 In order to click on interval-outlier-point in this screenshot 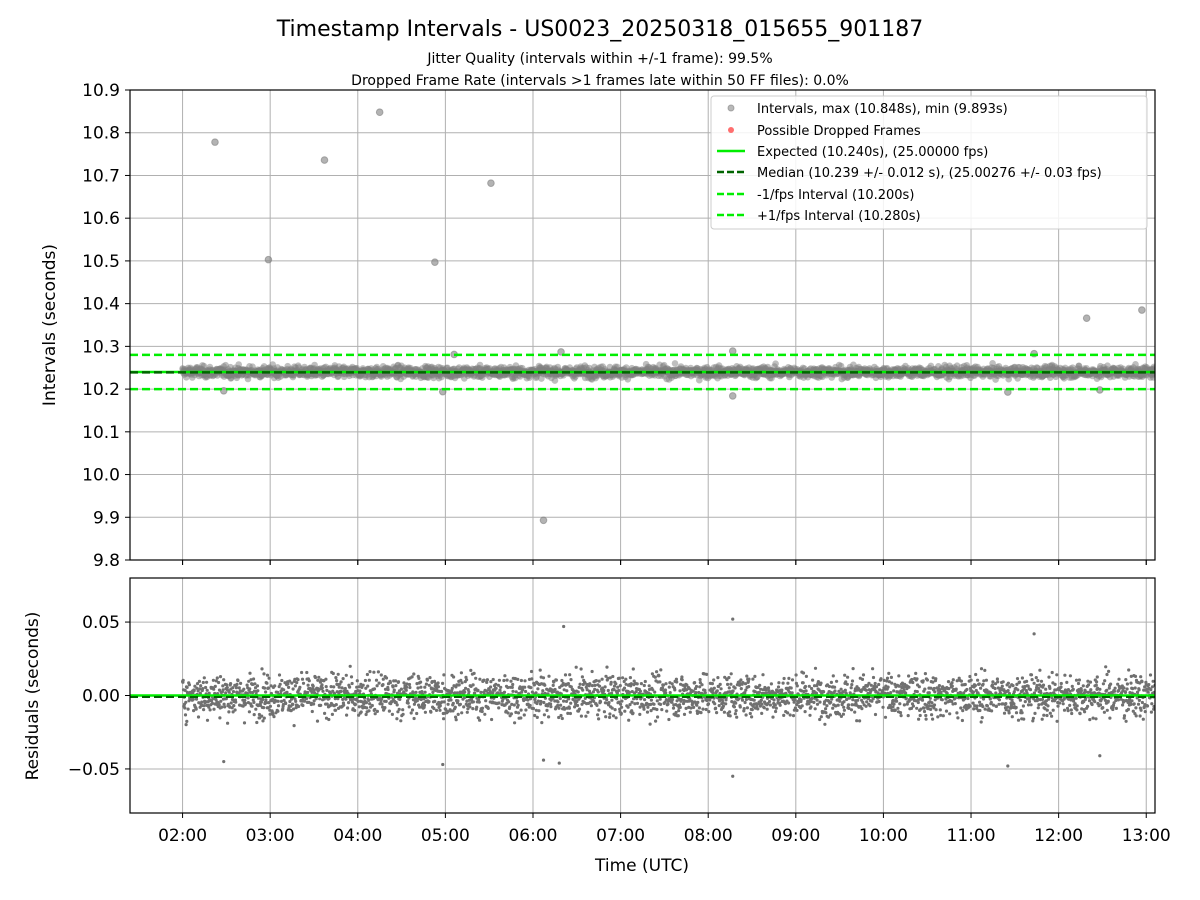, I will do `click(268, 259)`.